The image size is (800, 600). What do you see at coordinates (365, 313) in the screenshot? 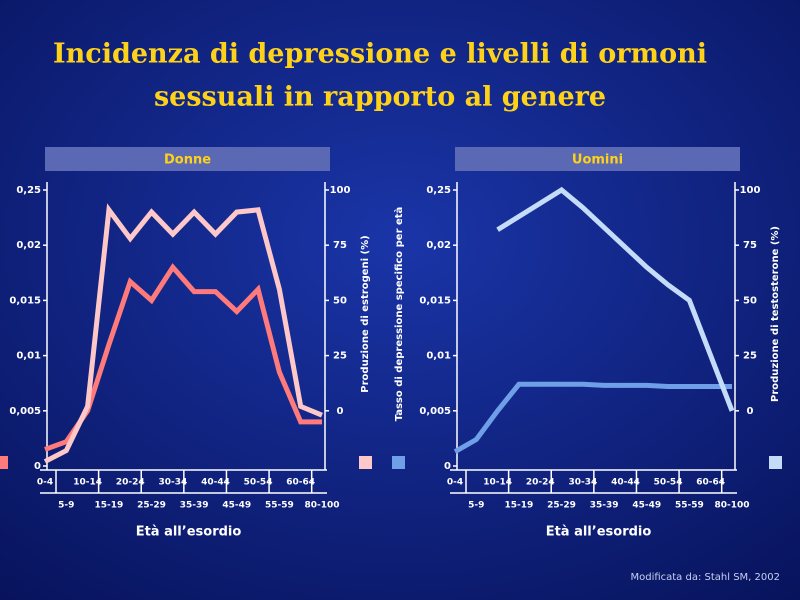
I see `y2-axis-title: Produzione di estrogeni (%)` at bounding box center [365, 313].